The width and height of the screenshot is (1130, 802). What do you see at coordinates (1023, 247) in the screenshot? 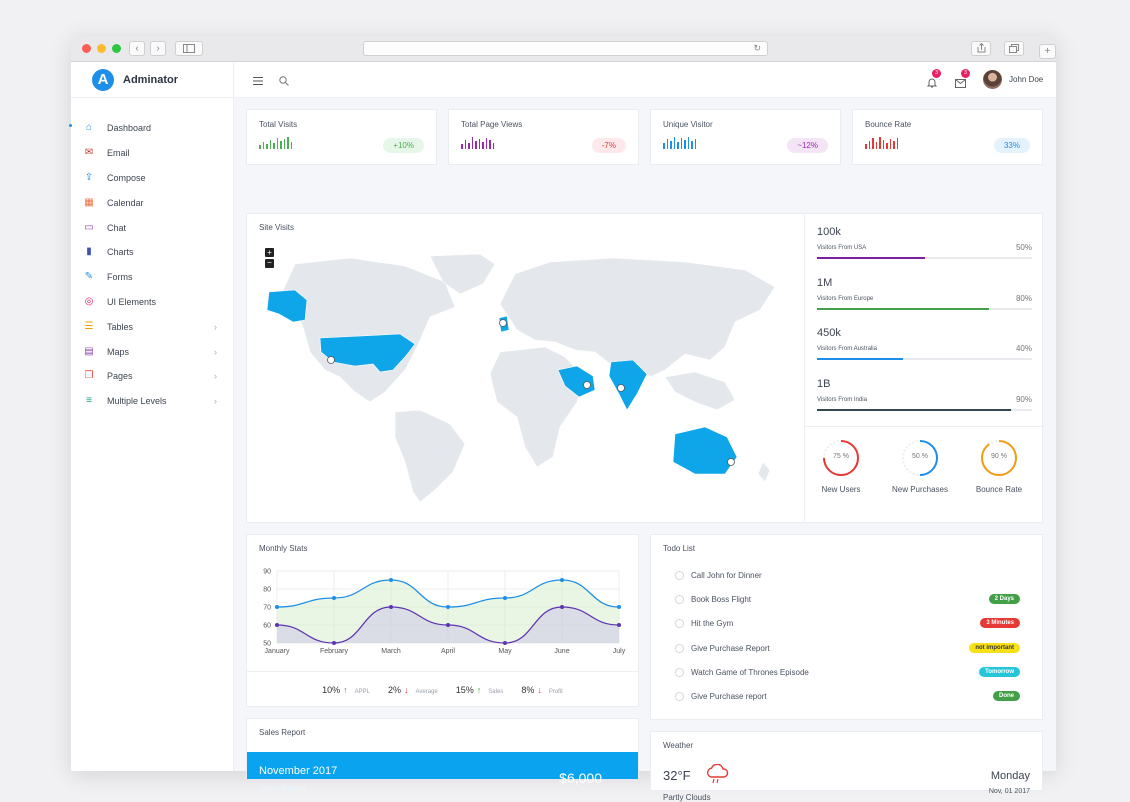
I see `visits-percent: 50%` at bounding box center [1023, 247].